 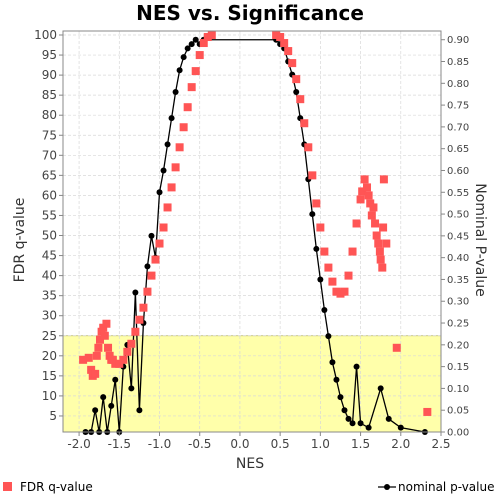 What do you see at coordinates (49, 376) in the screenshot?
I see `y-left-tick-label: 15` at bounding box center [49, 376].